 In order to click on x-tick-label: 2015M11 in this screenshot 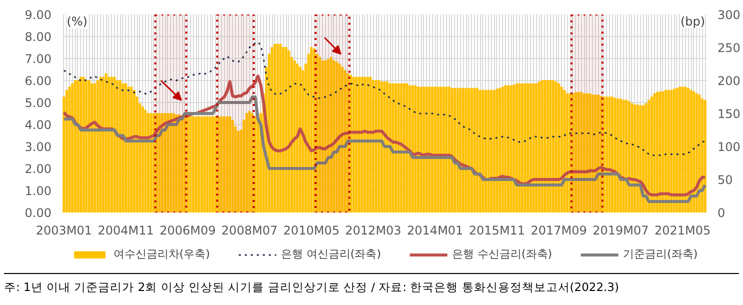, I will do `click(497, 231)`.